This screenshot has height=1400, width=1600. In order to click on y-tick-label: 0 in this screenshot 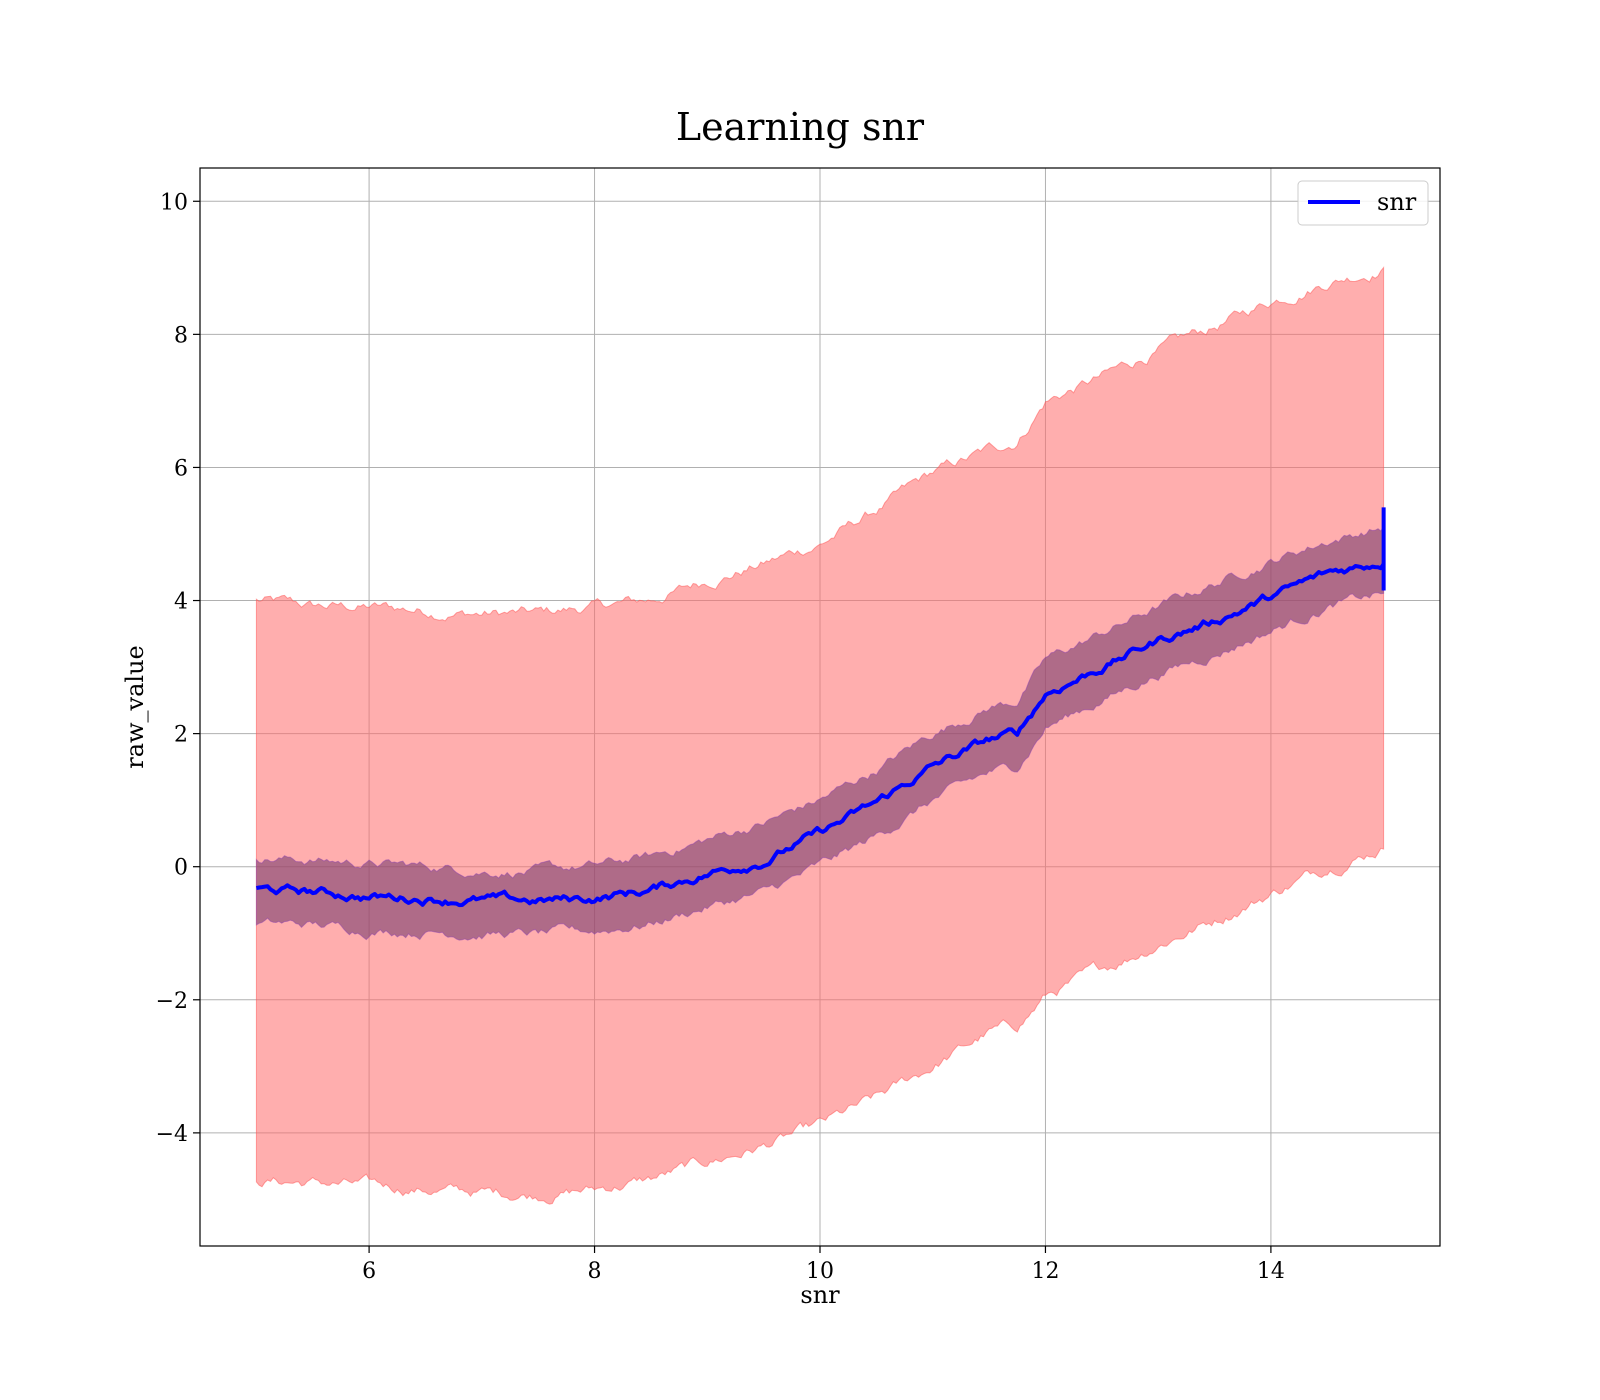, I will do `click(181, 868)`.